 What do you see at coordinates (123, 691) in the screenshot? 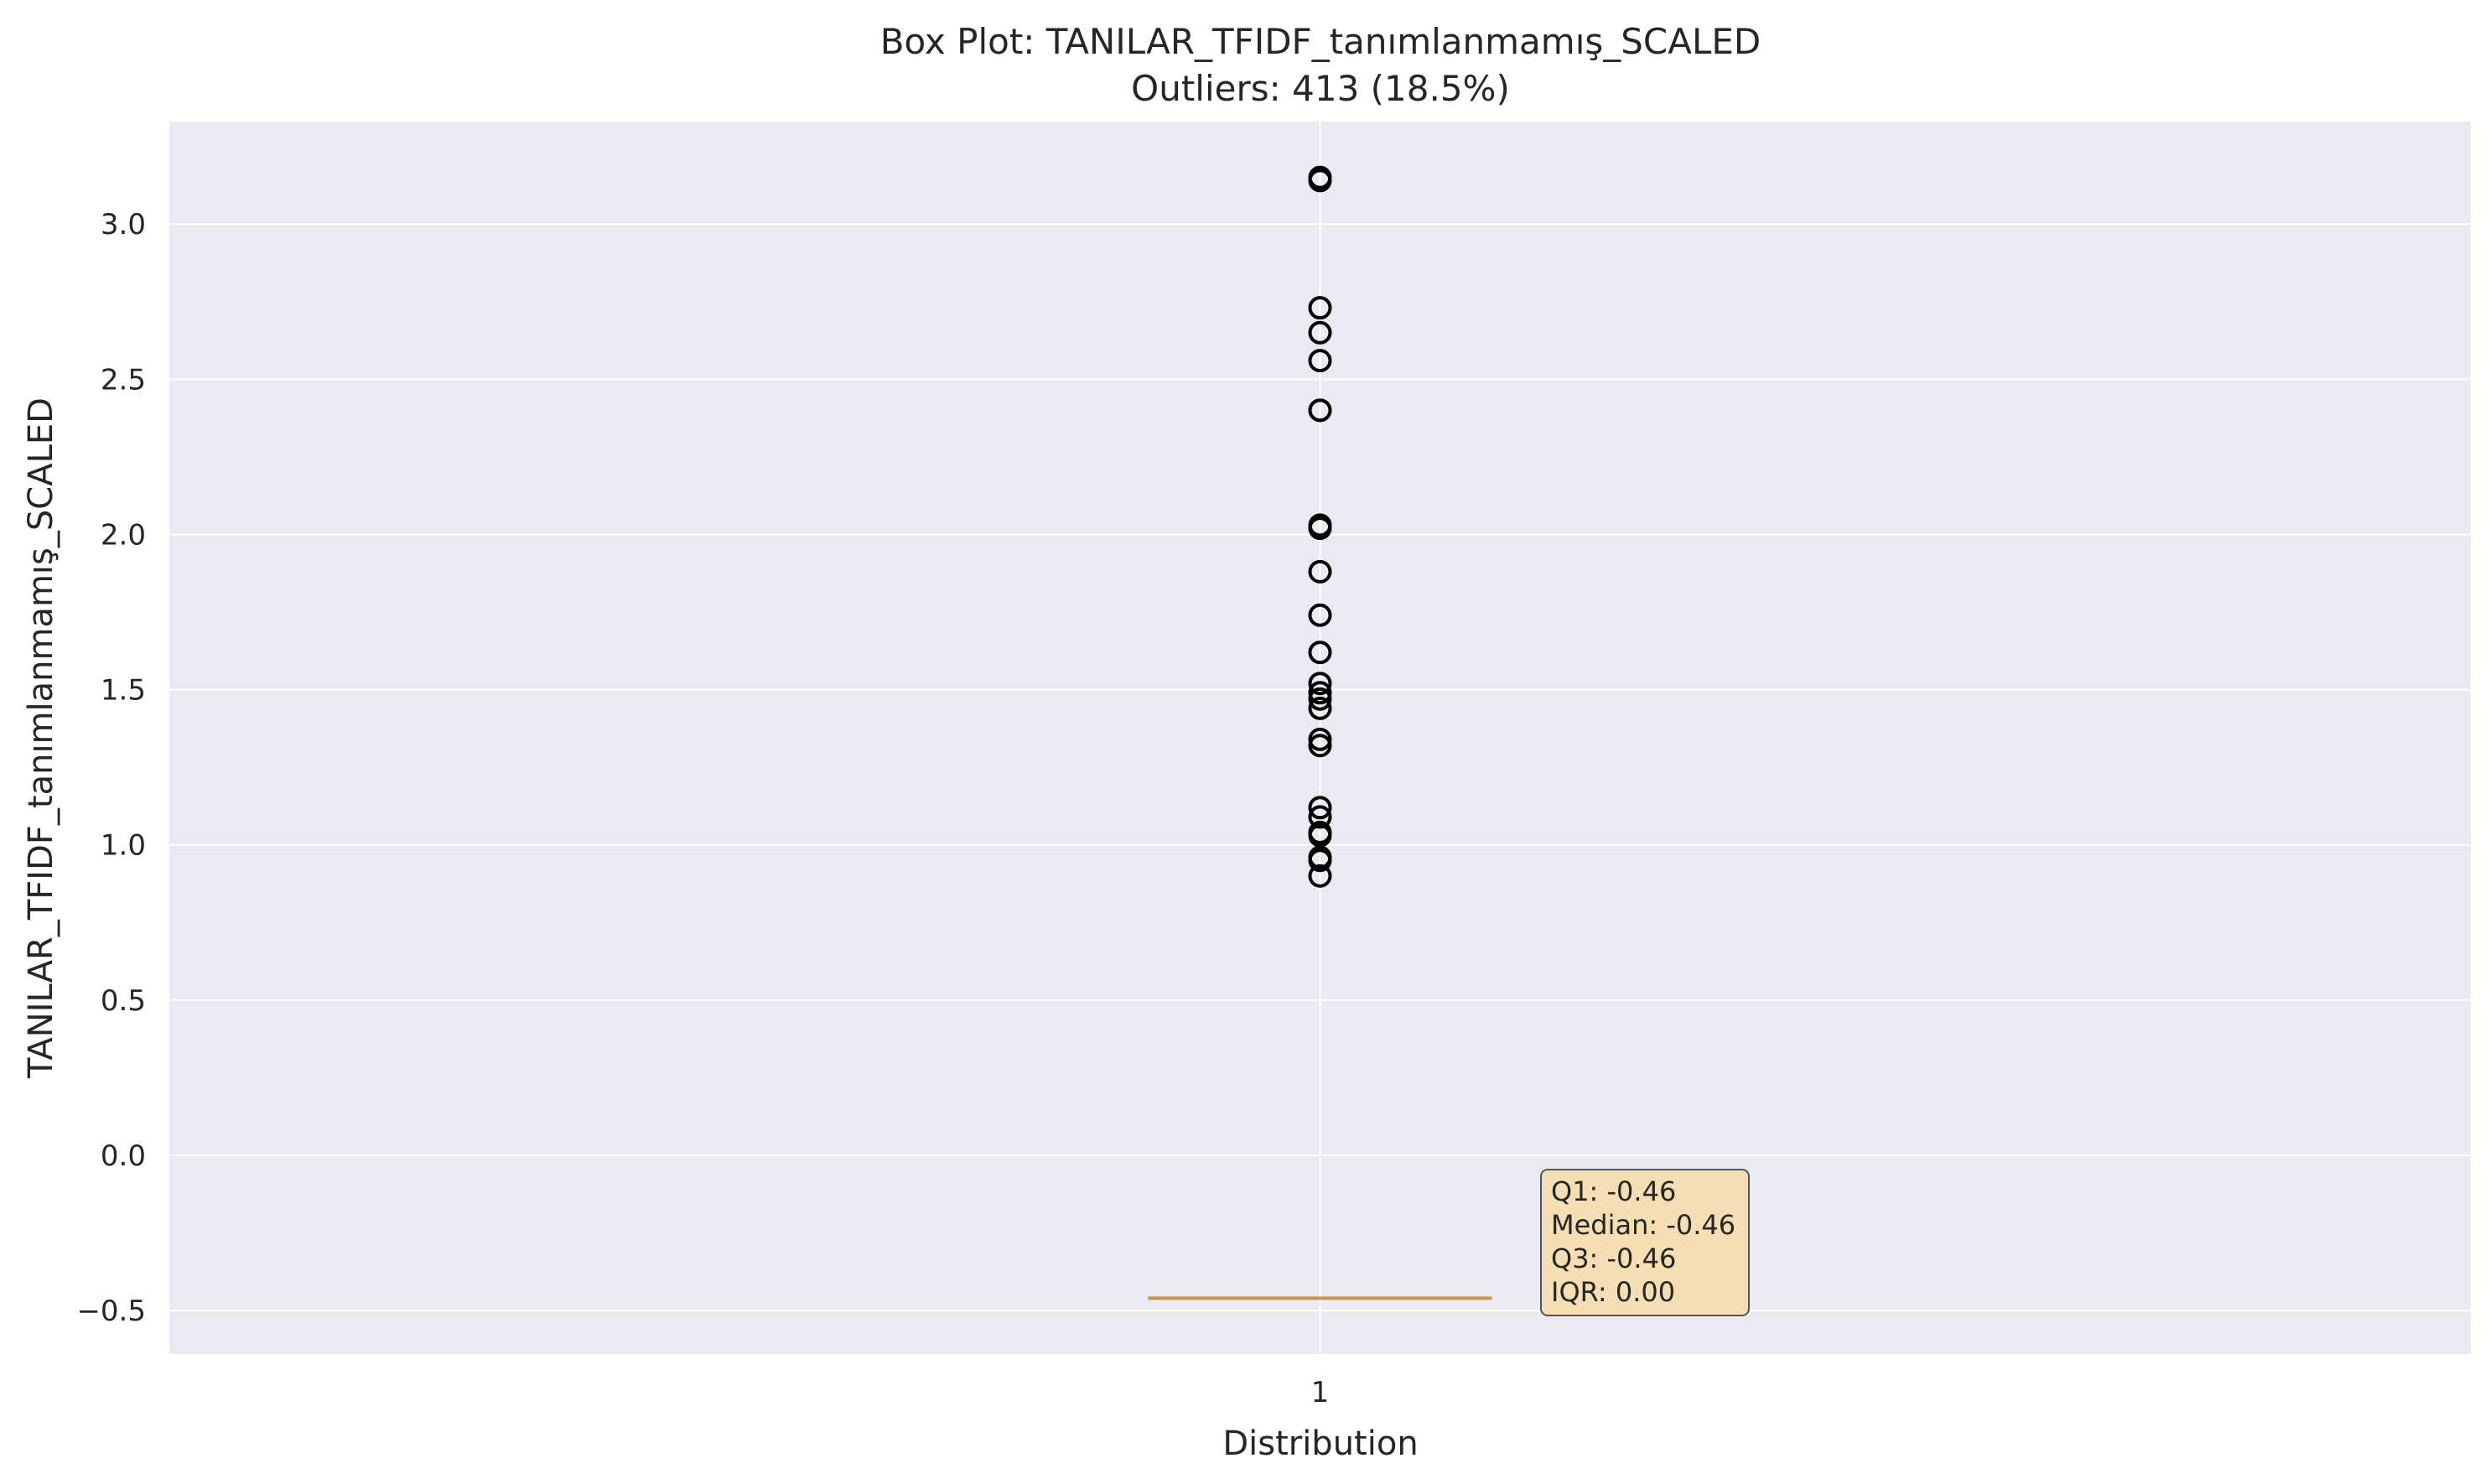
I see `y-tick-label: 1.5` at bounding box center [123, 691].